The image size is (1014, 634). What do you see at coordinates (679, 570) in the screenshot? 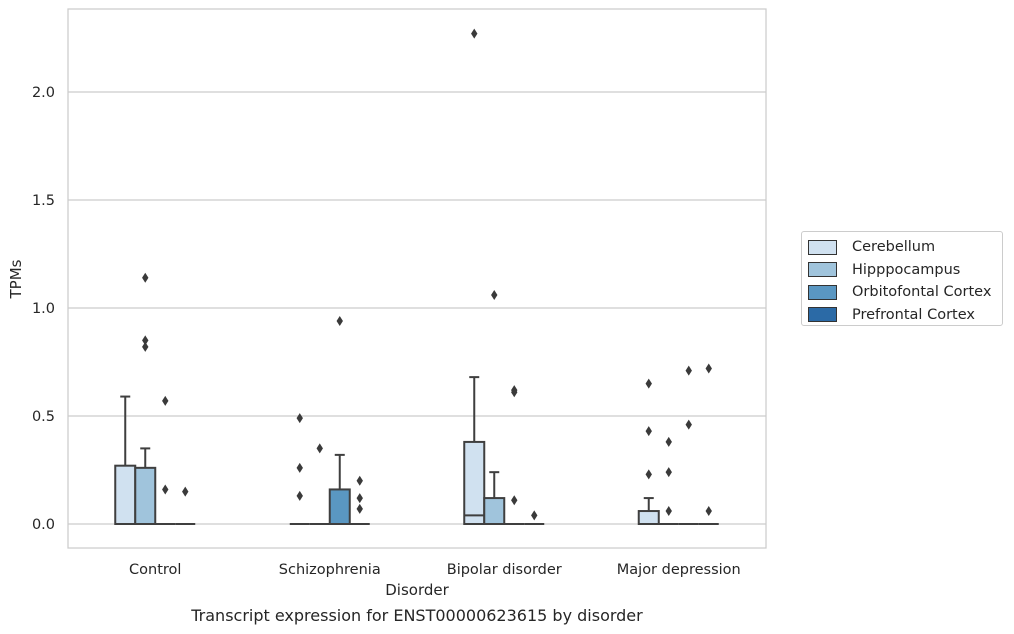
I see `x-tick-label: Major depression` at bounding box center [679, 570].